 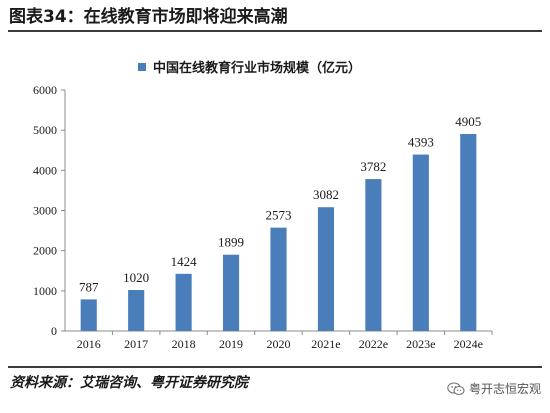 I want to click on x-tick-label: 2022e, so click(x=373, y=344).